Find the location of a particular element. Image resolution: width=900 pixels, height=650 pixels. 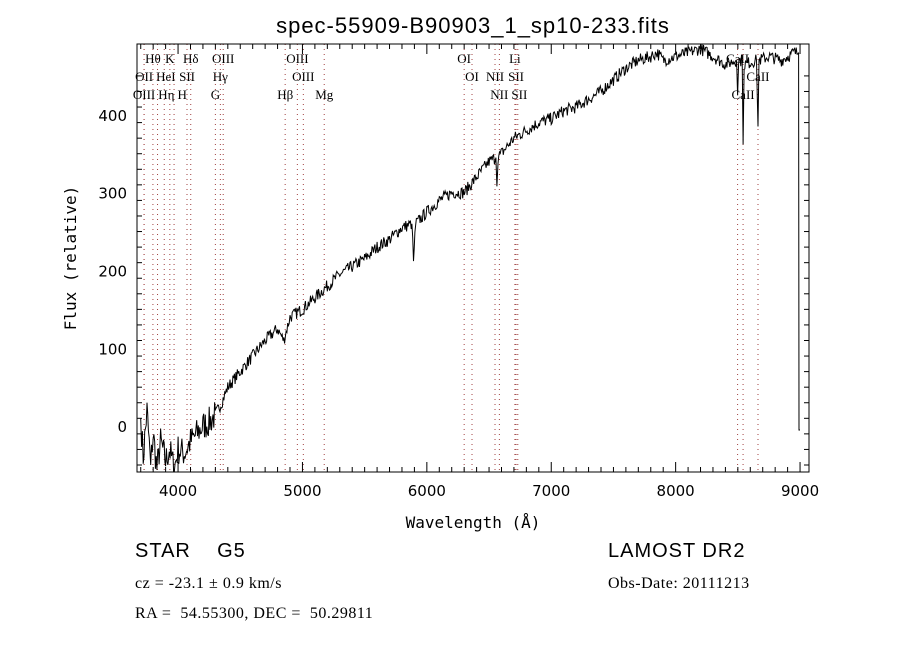

x-tick-label: 5000 is located at coordinates (302, 491).